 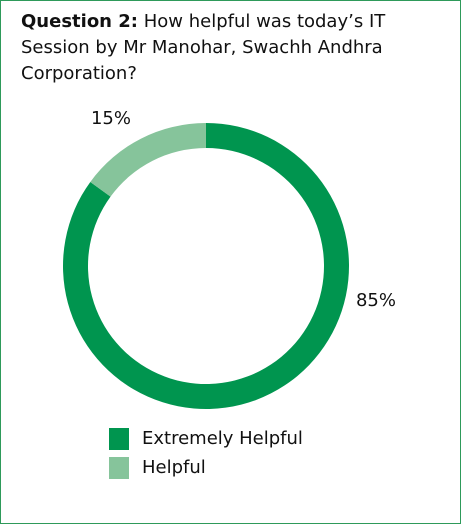 I want to click on question-number: Question 2:, so click(x=79, y=21).